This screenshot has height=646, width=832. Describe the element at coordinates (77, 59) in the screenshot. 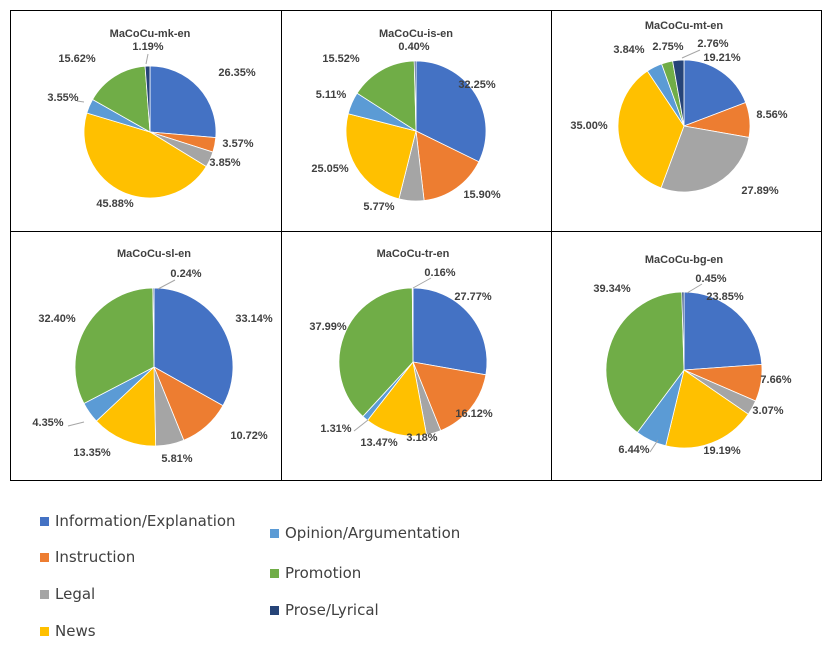

I see `data-label-promotion: 15.62%` at that location.